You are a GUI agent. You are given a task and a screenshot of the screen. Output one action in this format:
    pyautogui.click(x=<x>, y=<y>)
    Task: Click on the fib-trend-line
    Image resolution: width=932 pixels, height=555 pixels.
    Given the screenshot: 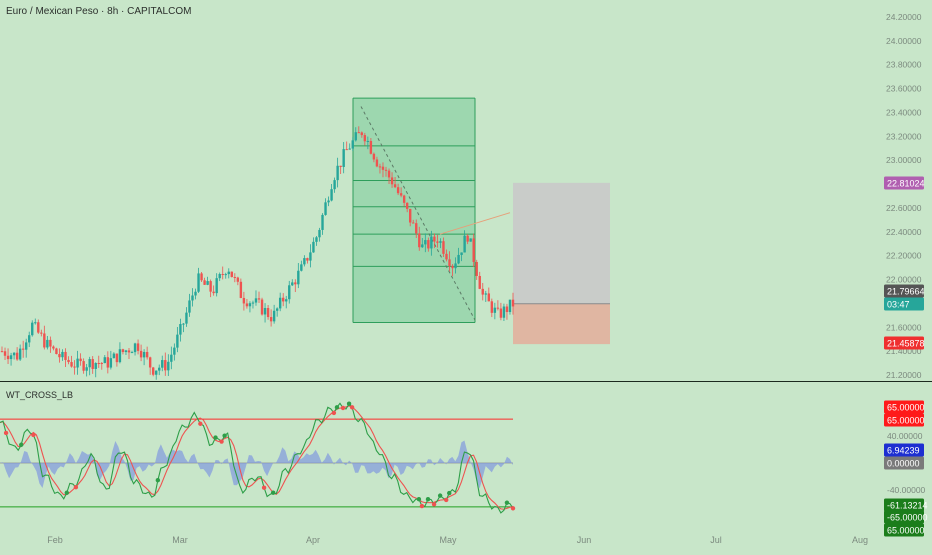 What is the action you would take?
    pyautogui.click(x=418, y=213)
    